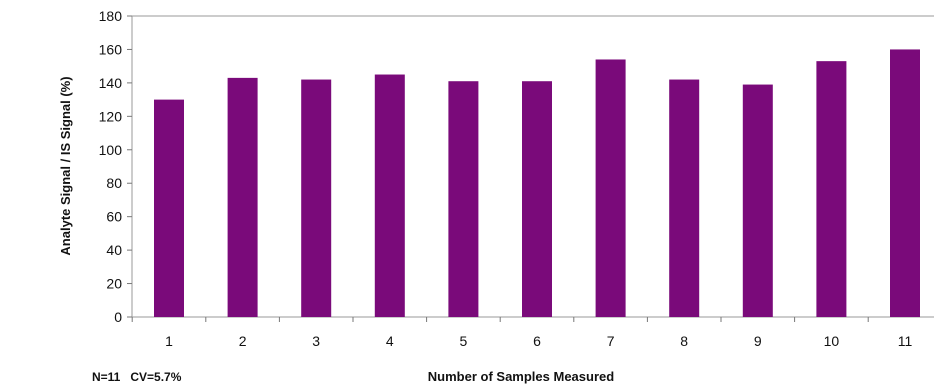 Image resolution: width=934 pixels, height=388 pixels. I want to click on x-tick-label: 8, so click(684, 341).